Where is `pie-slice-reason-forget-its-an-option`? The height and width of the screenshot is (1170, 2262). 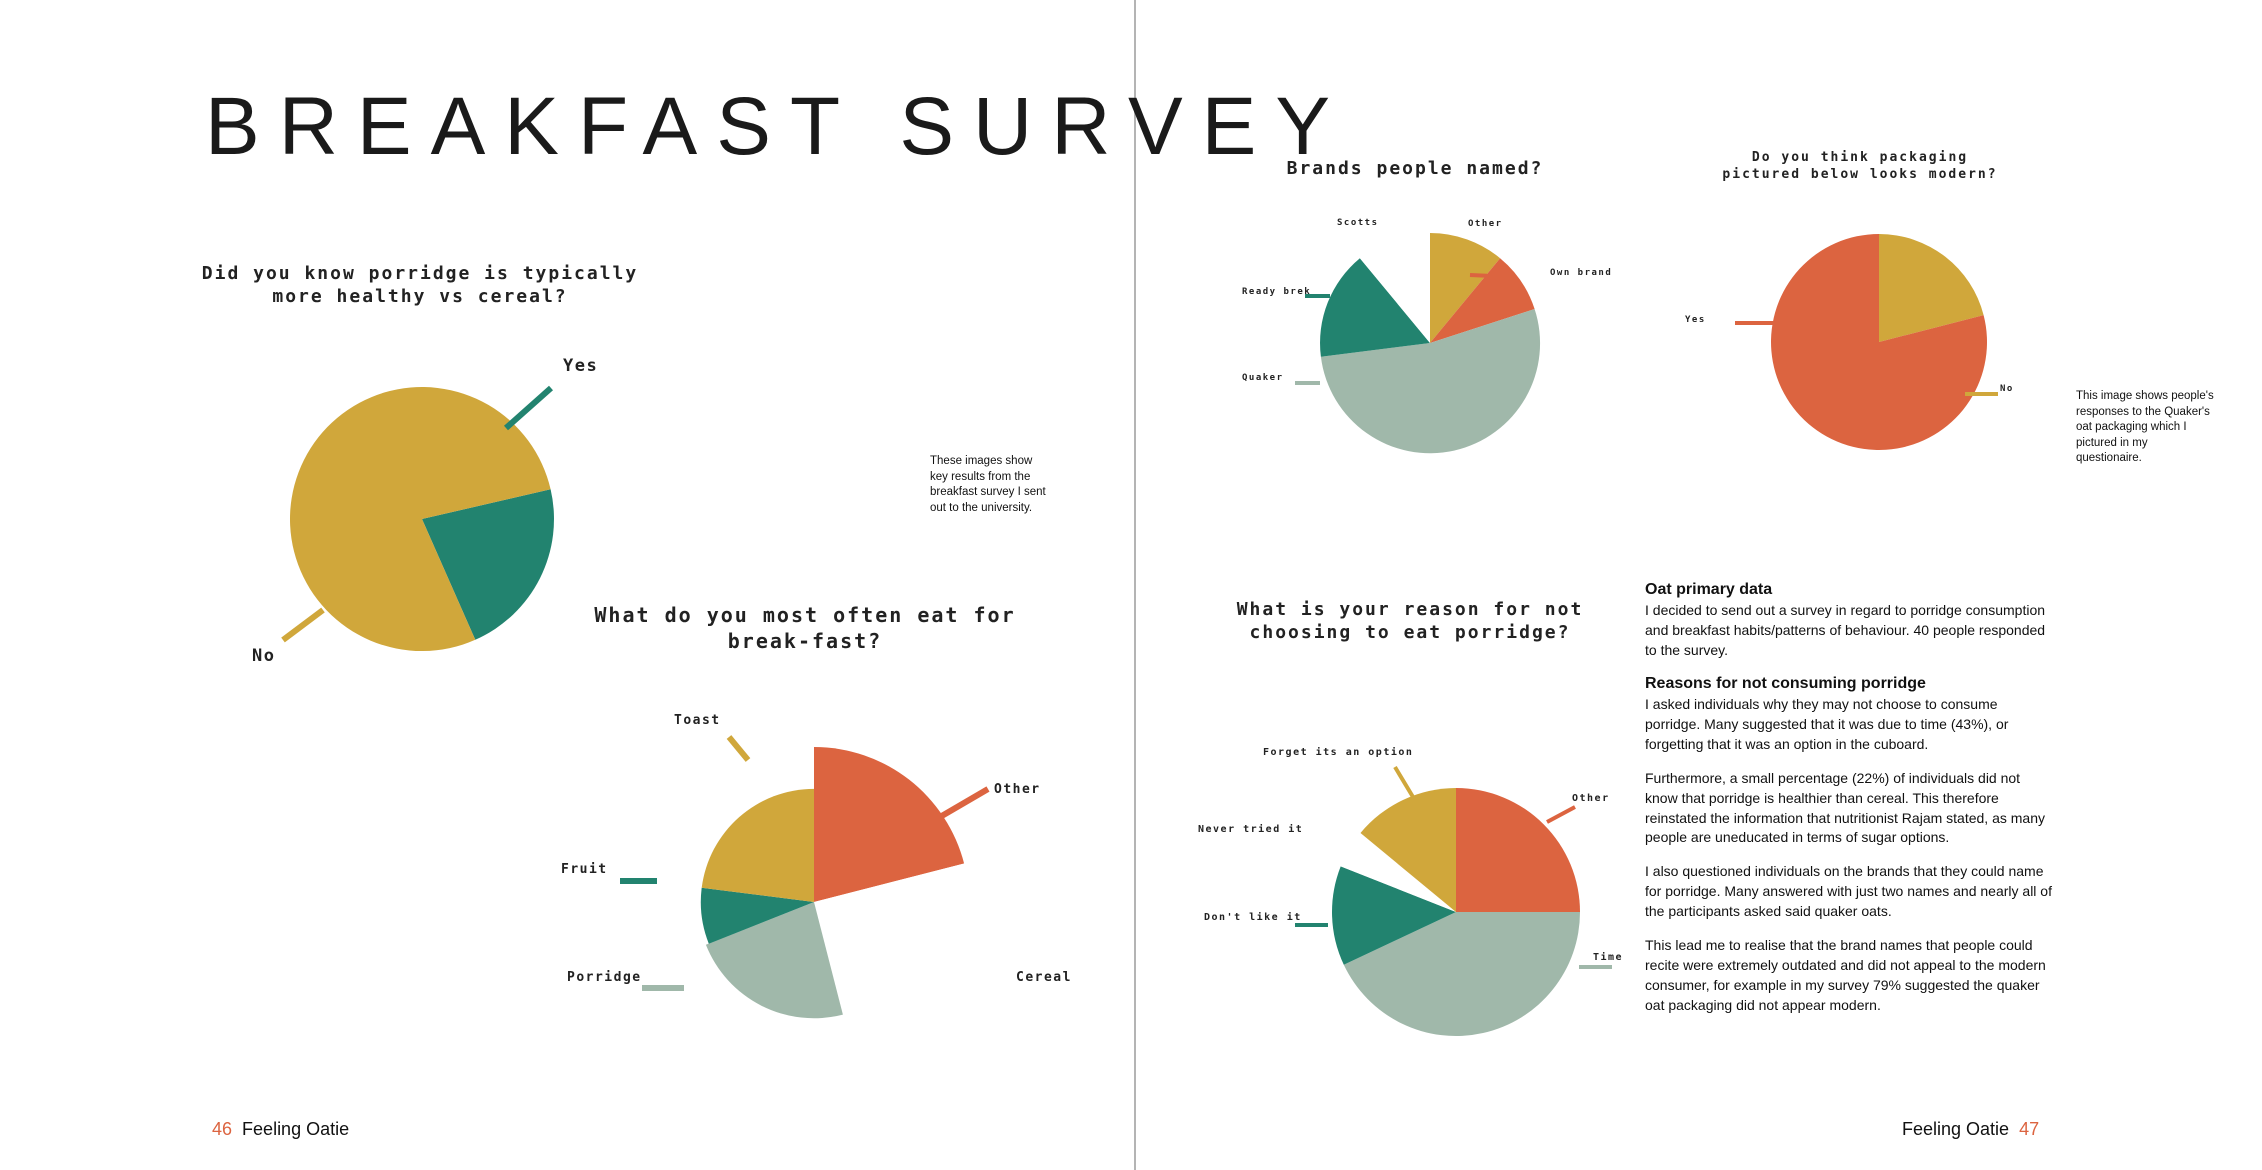
pie-slice-reason-forget-its-an-option is located at coordinates (1408, 850).